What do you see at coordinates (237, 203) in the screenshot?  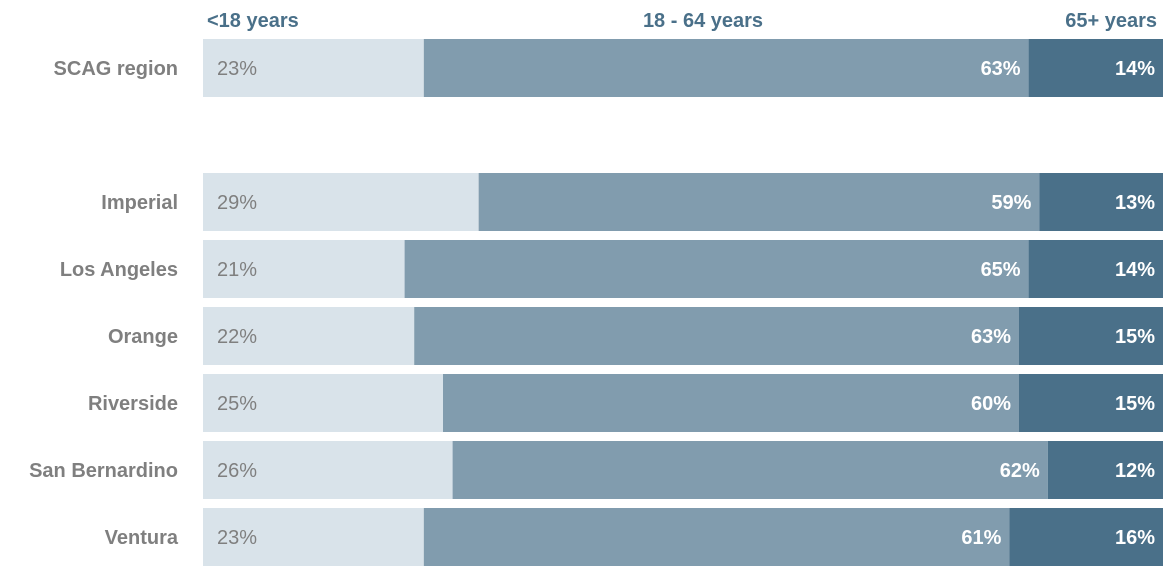 I see `data-label-1-0: 29%` at bounding box center [237, 203].